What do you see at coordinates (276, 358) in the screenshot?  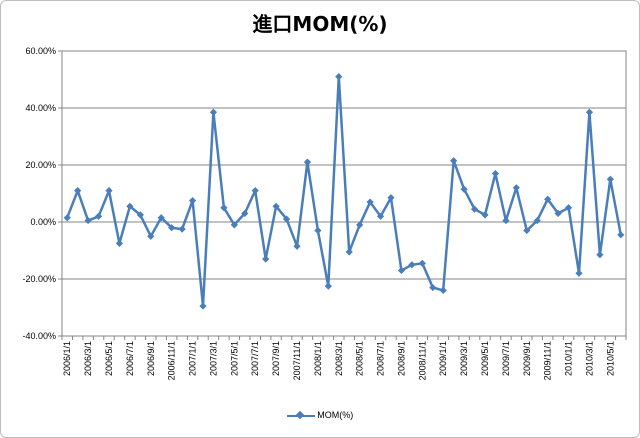 I see `x-tick-label: 2007/9/1` at bounding box center [276, 358].